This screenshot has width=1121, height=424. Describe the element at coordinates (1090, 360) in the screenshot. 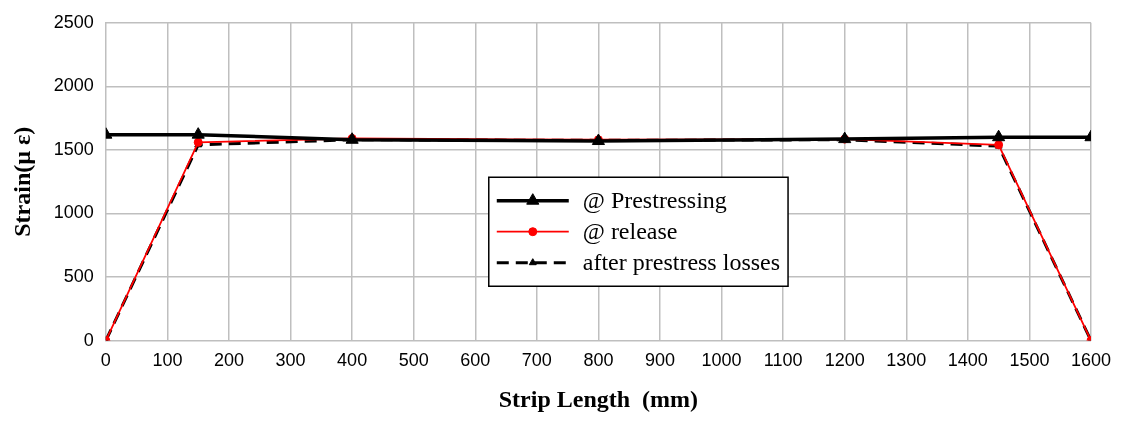

I see `x-tick-label: 1600` at that location.